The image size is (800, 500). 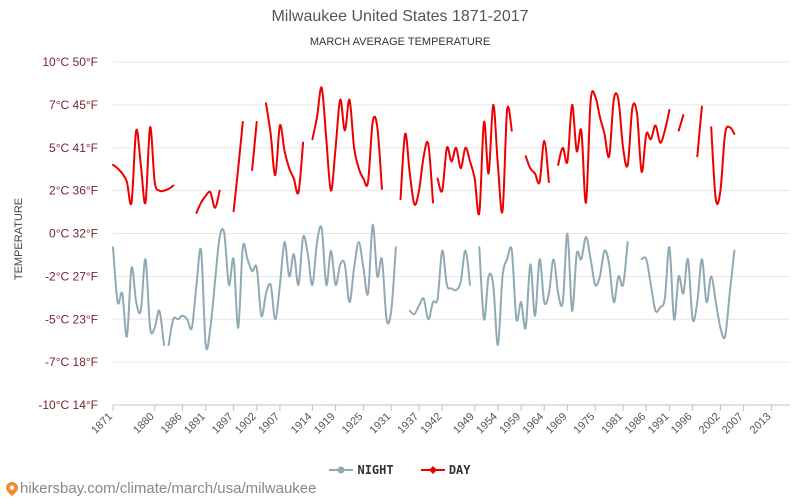 I want to click on legend-day-label: DAY, so click(x=459, y=470).